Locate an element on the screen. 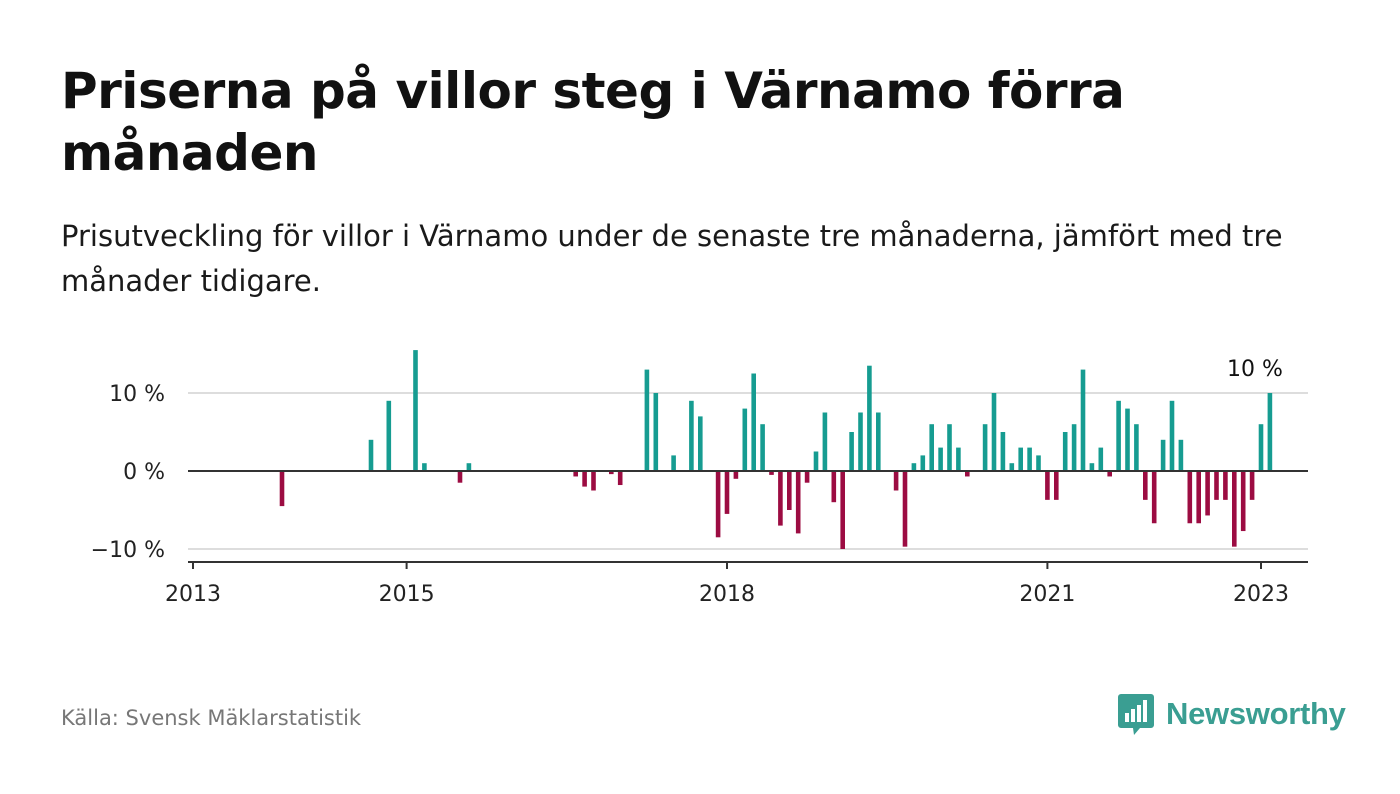 This screenshot has width=1400, height=794. y-tick-label: 0 % is located at coordinates (144, 472).